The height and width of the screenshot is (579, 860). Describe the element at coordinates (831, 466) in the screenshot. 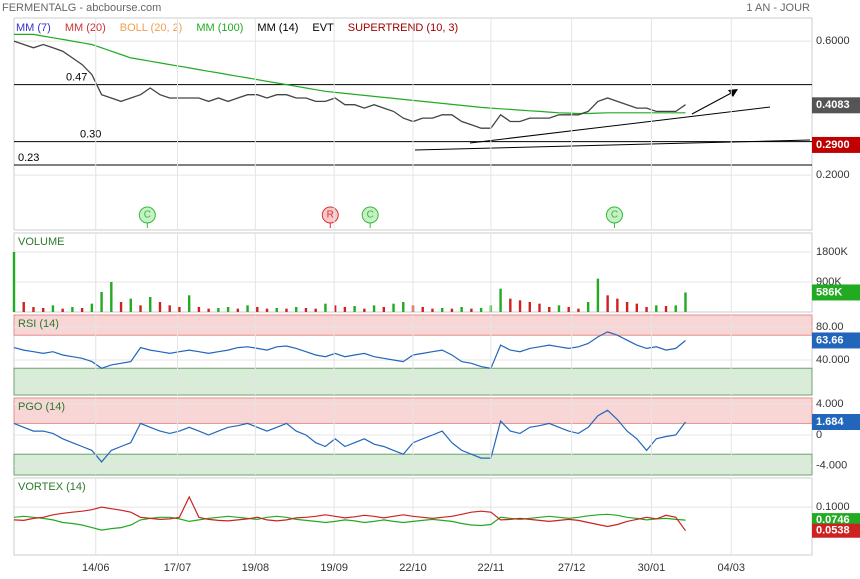

I see `y-tick-label: -4.000` at that location.